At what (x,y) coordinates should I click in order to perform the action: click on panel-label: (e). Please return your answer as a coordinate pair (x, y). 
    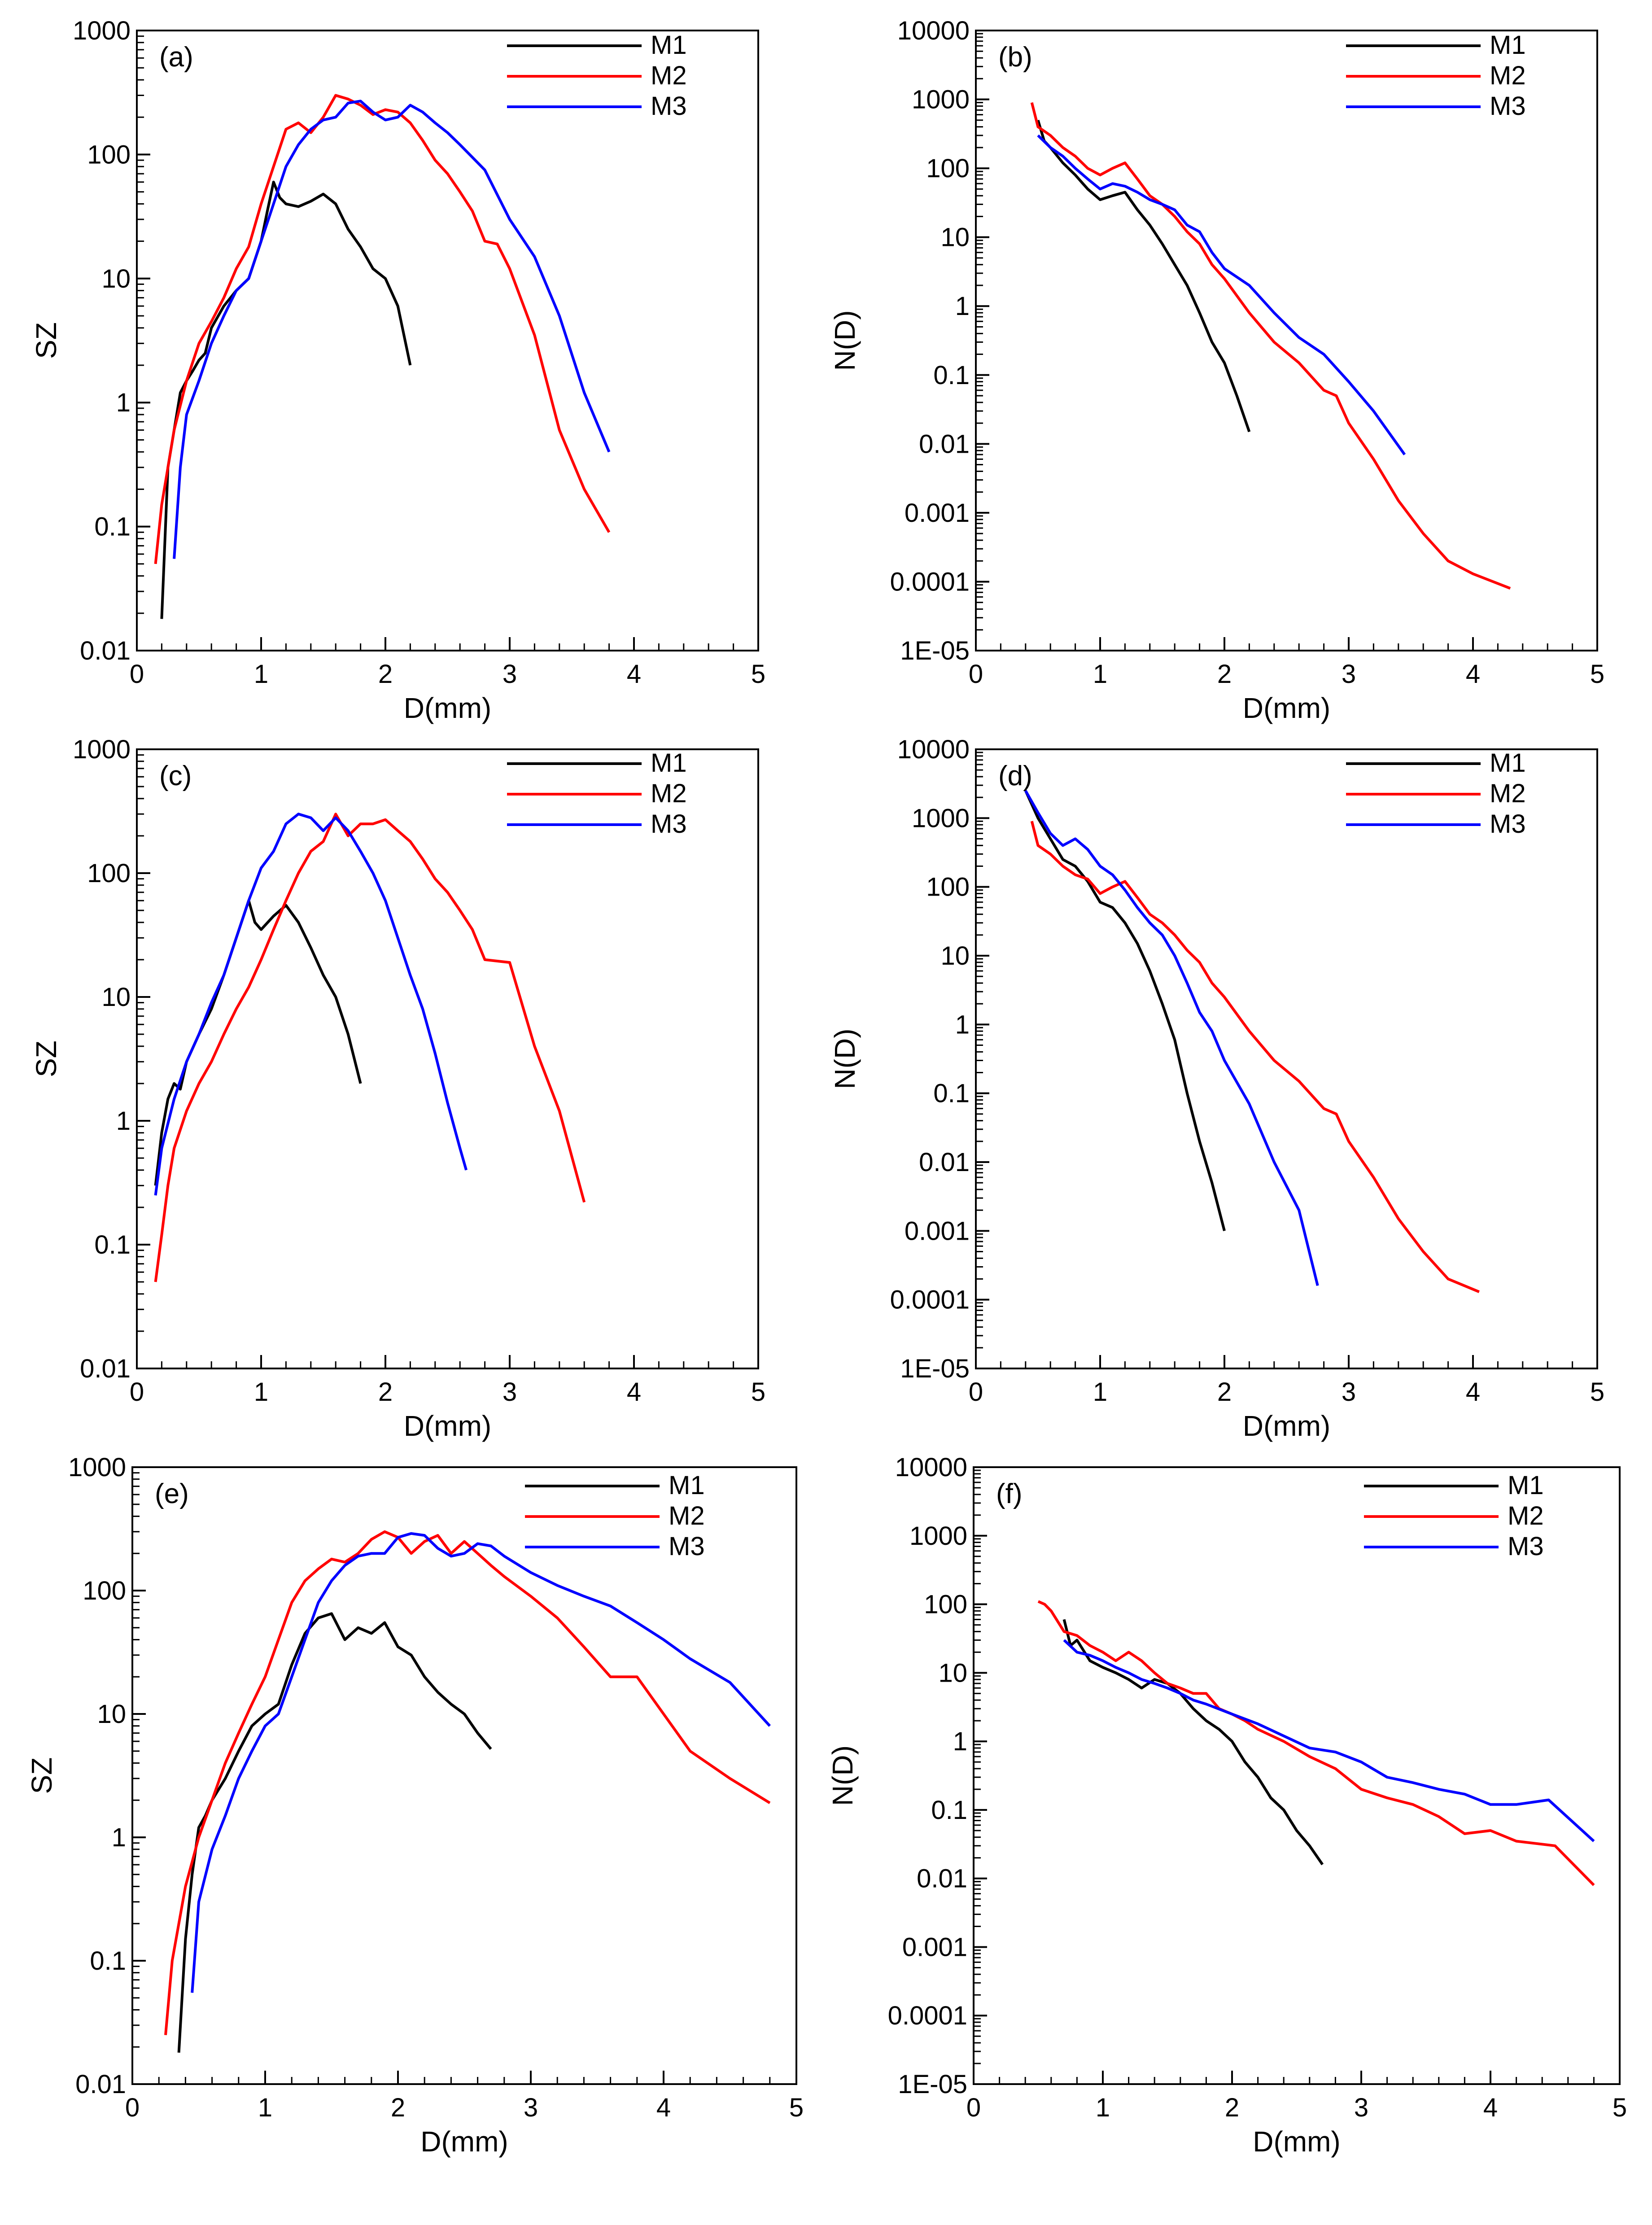
    Looking at the image, I should click on (172, 1493).